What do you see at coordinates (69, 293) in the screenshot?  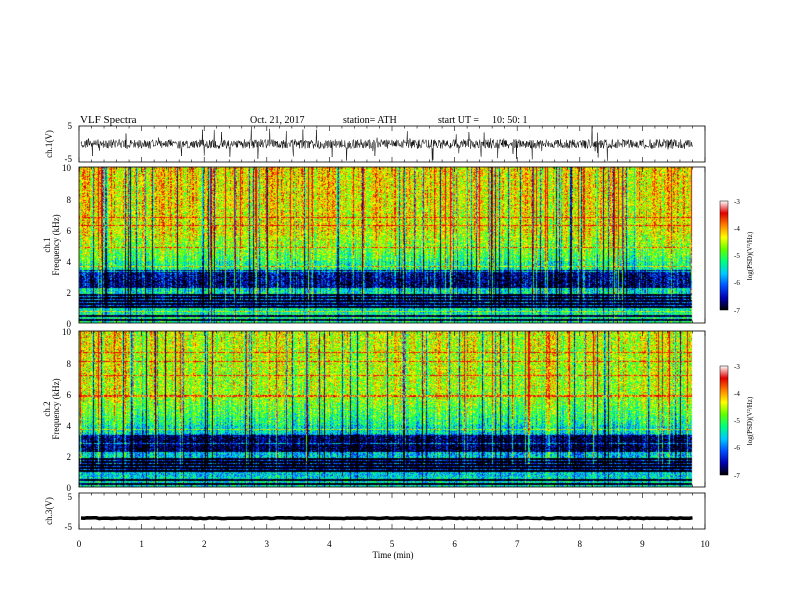 I see `ch1-ytick-2: 2` at bounding box center [69, 293].